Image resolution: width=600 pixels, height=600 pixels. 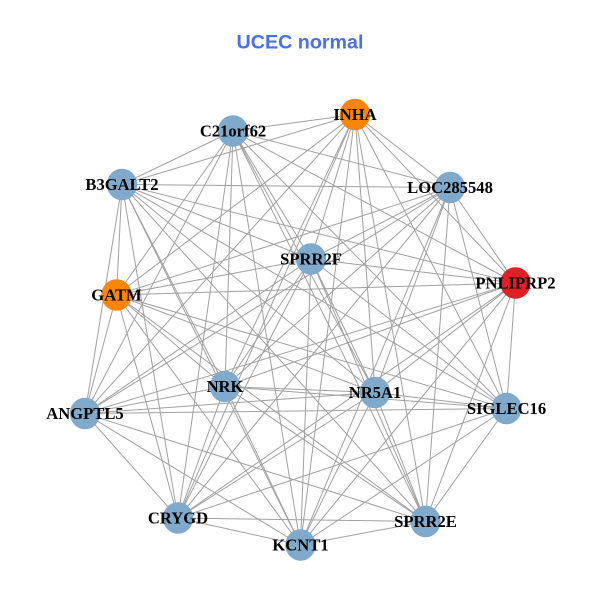 I want to click on svg-text: GATM, so click(x=116, y=295).